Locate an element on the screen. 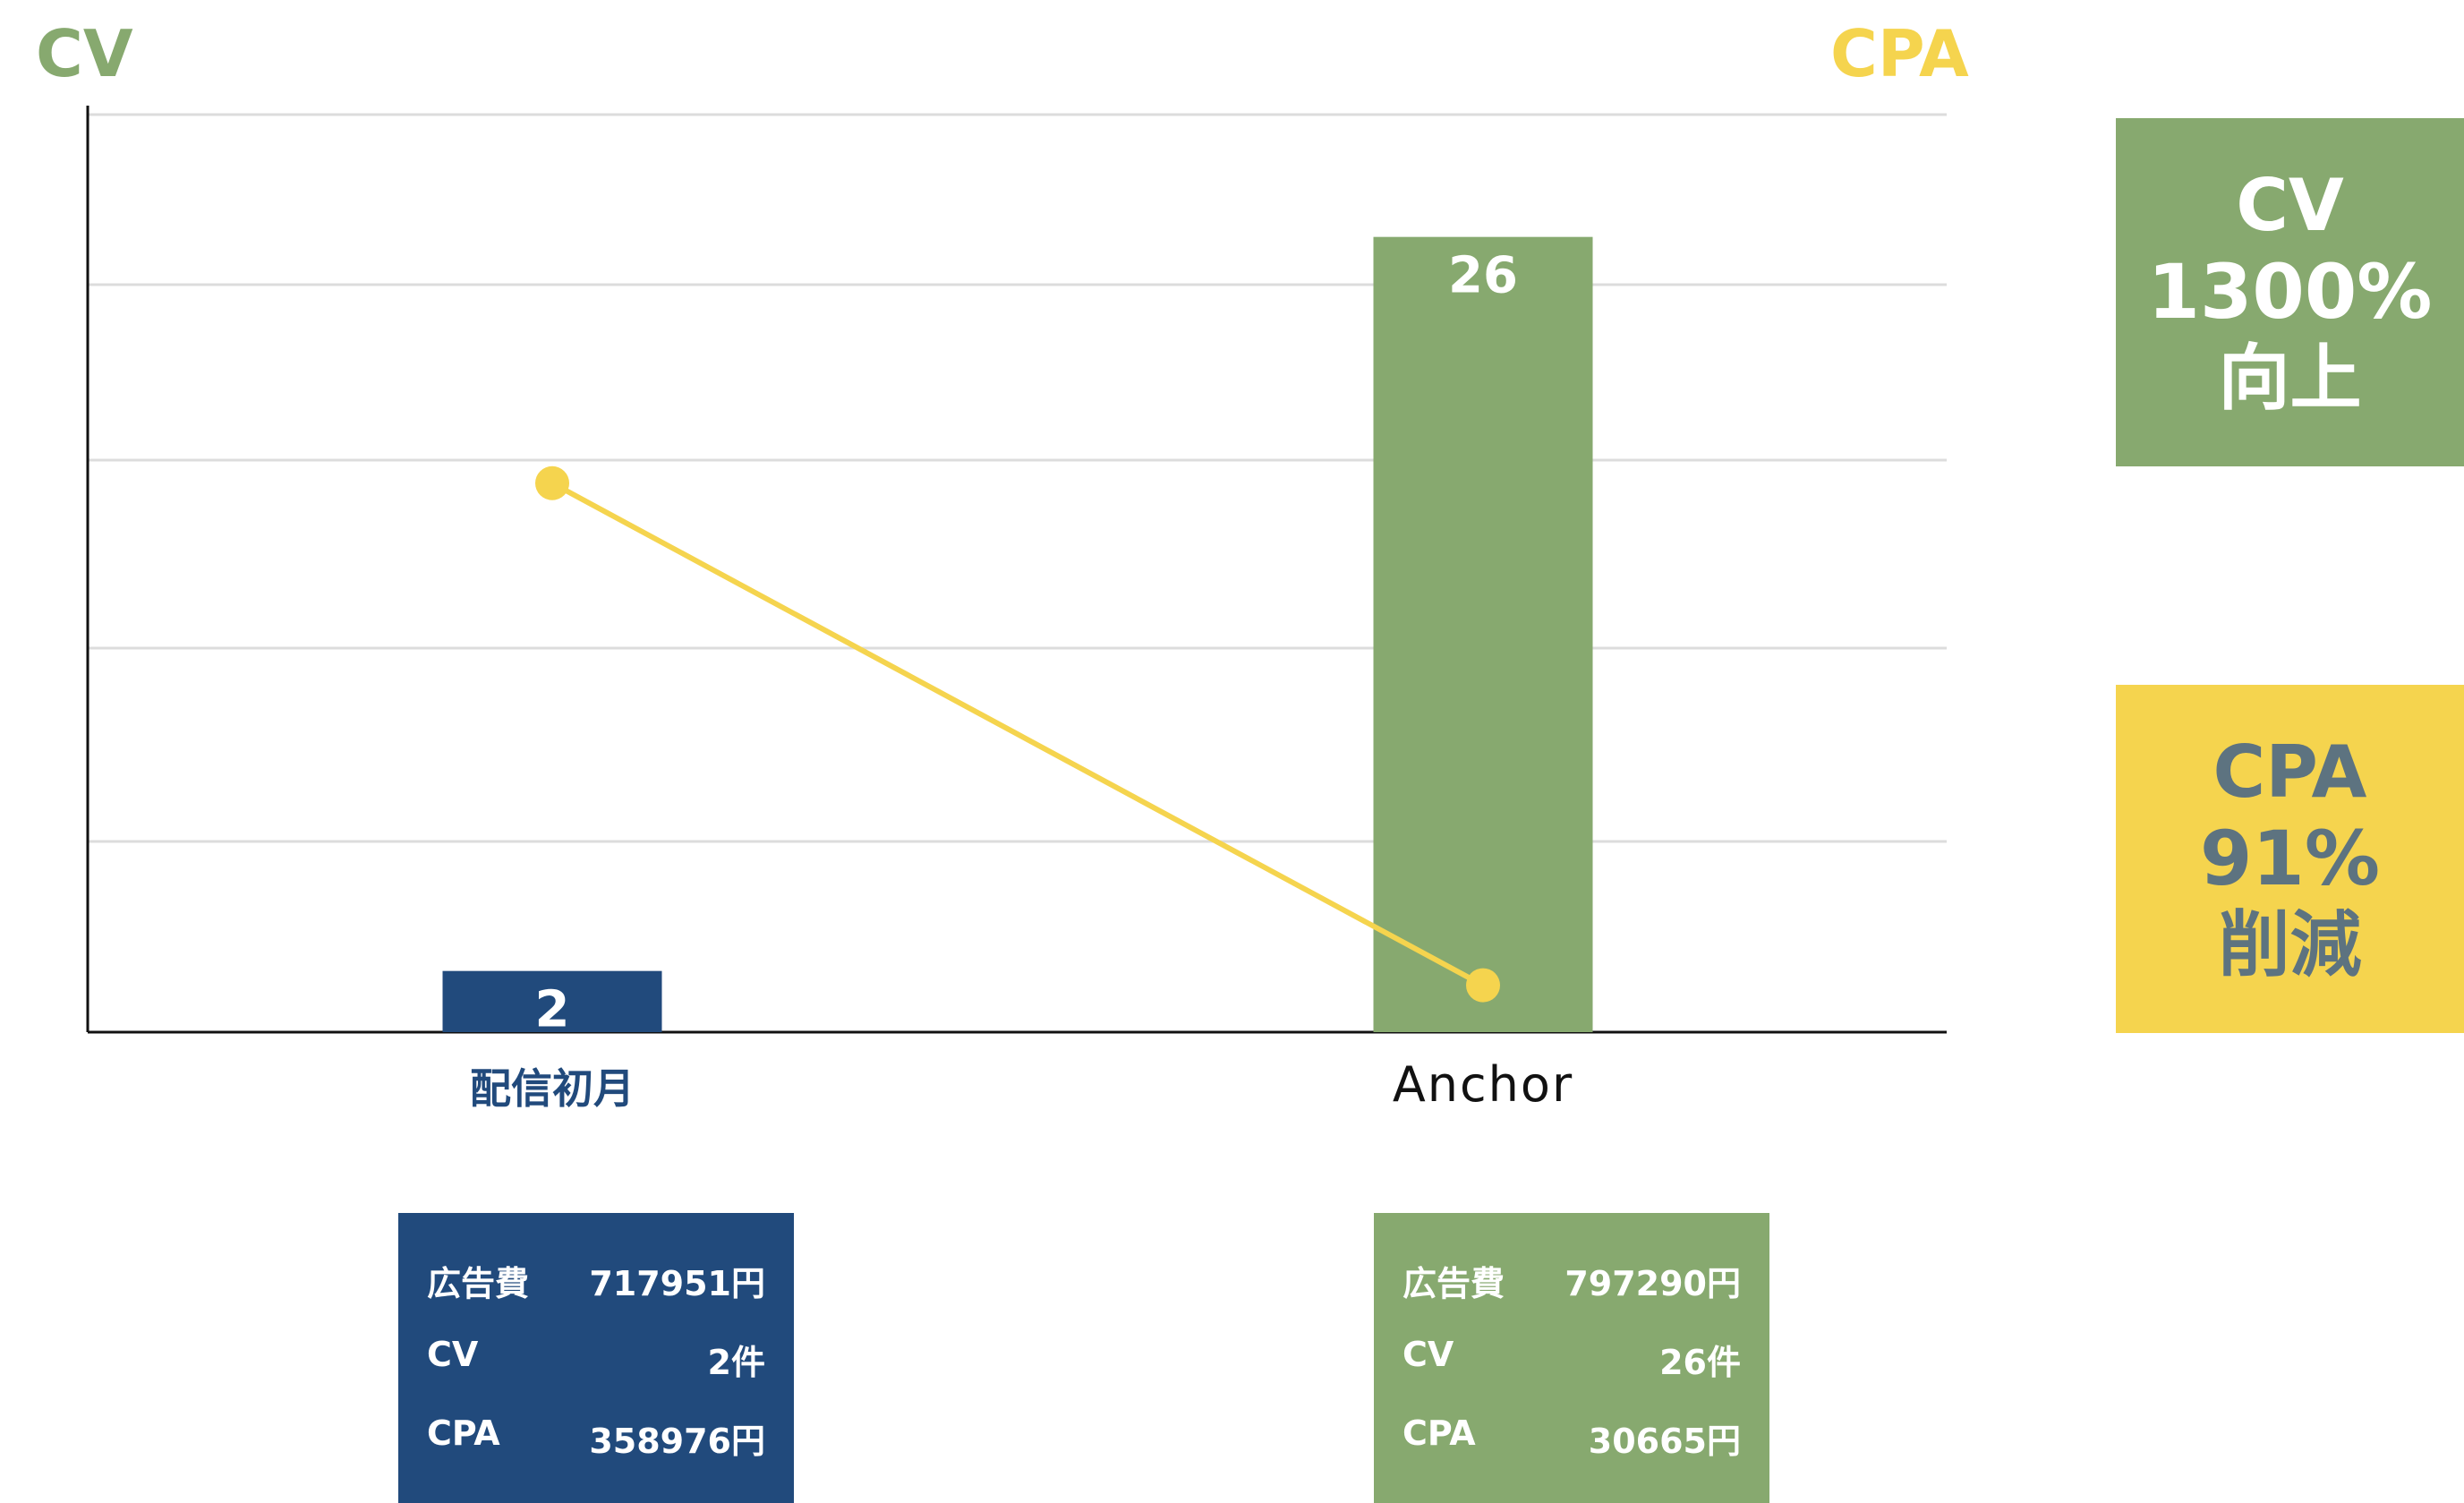  summary-cpa-box: CPA 91% 削減 is located at coordinates (2290, 859).